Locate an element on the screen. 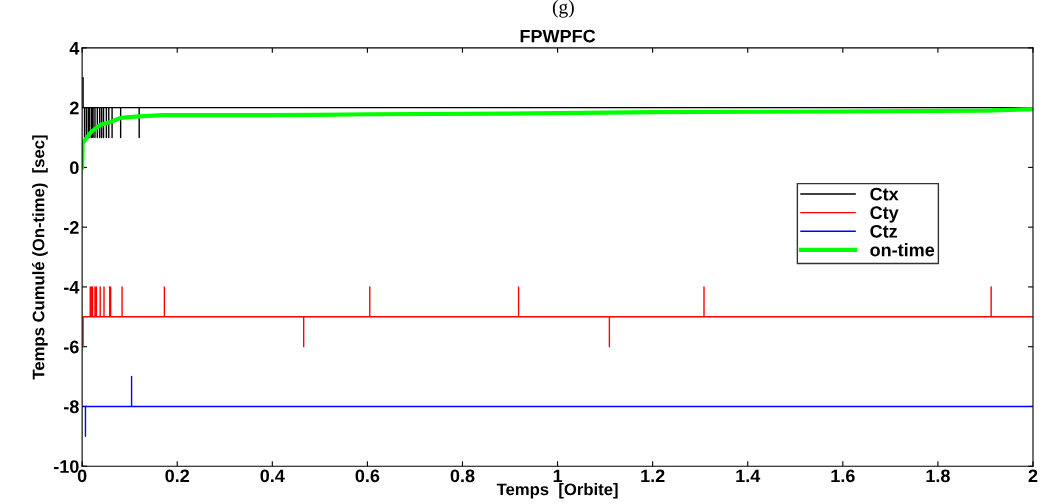  x-tick-label: 1.4 is located at coordinates (748, 476).